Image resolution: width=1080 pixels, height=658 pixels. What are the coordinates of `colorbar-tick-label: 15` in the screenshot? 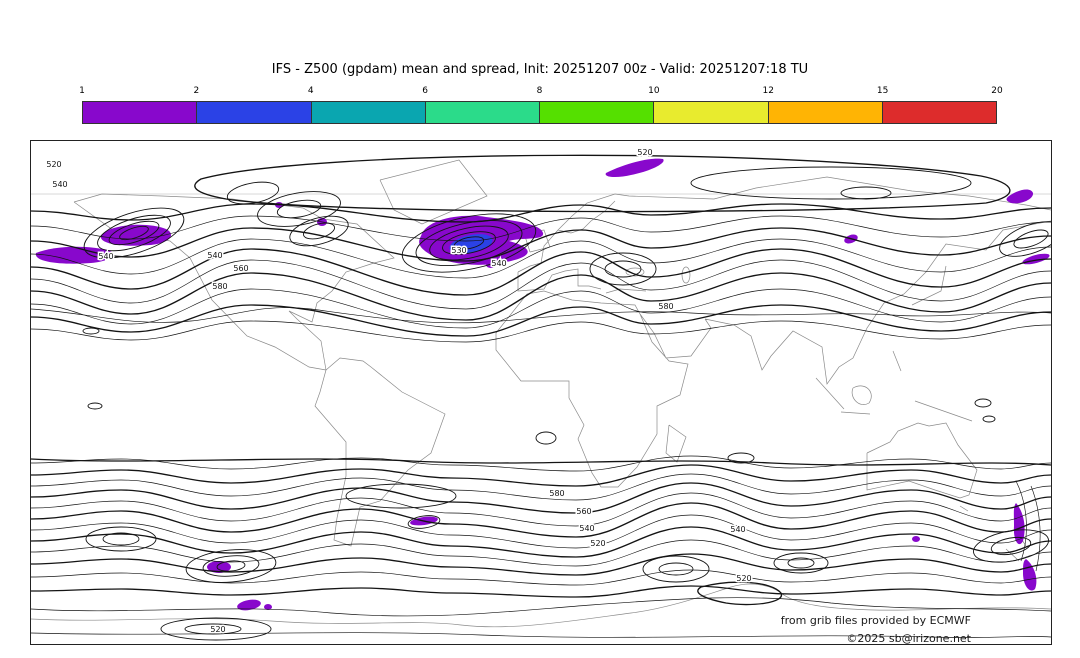 It's located at (882, 91).